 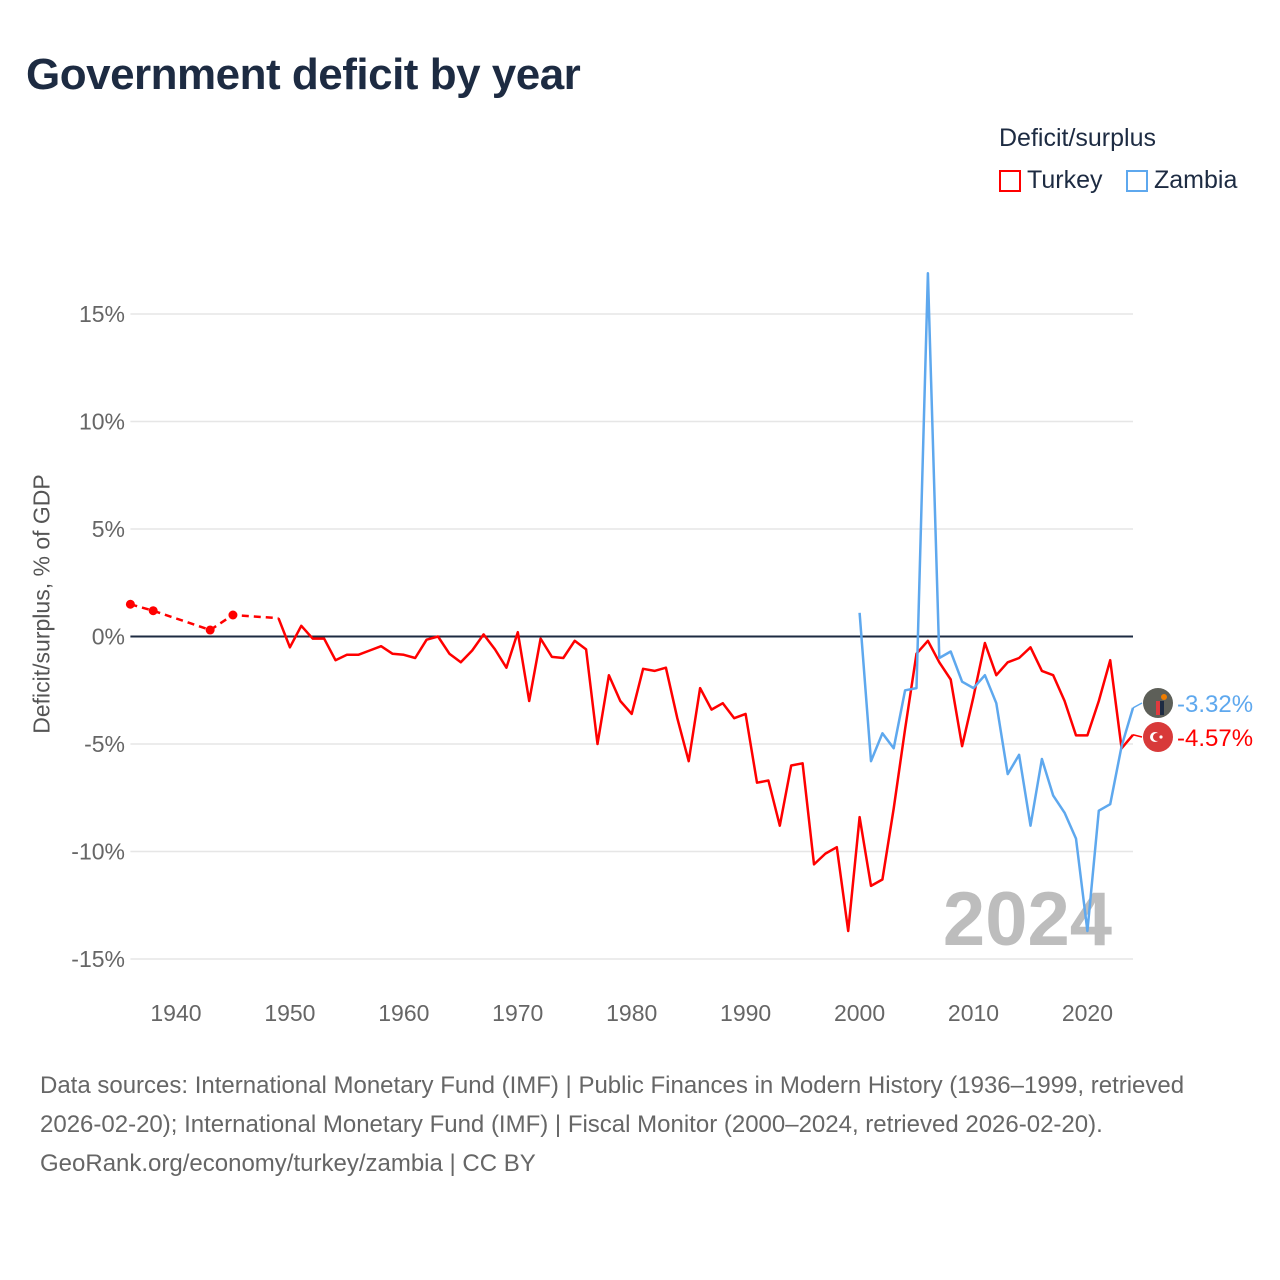 I want to click on legend-item-turkey: Turkey, so click(x=1050, y=180).